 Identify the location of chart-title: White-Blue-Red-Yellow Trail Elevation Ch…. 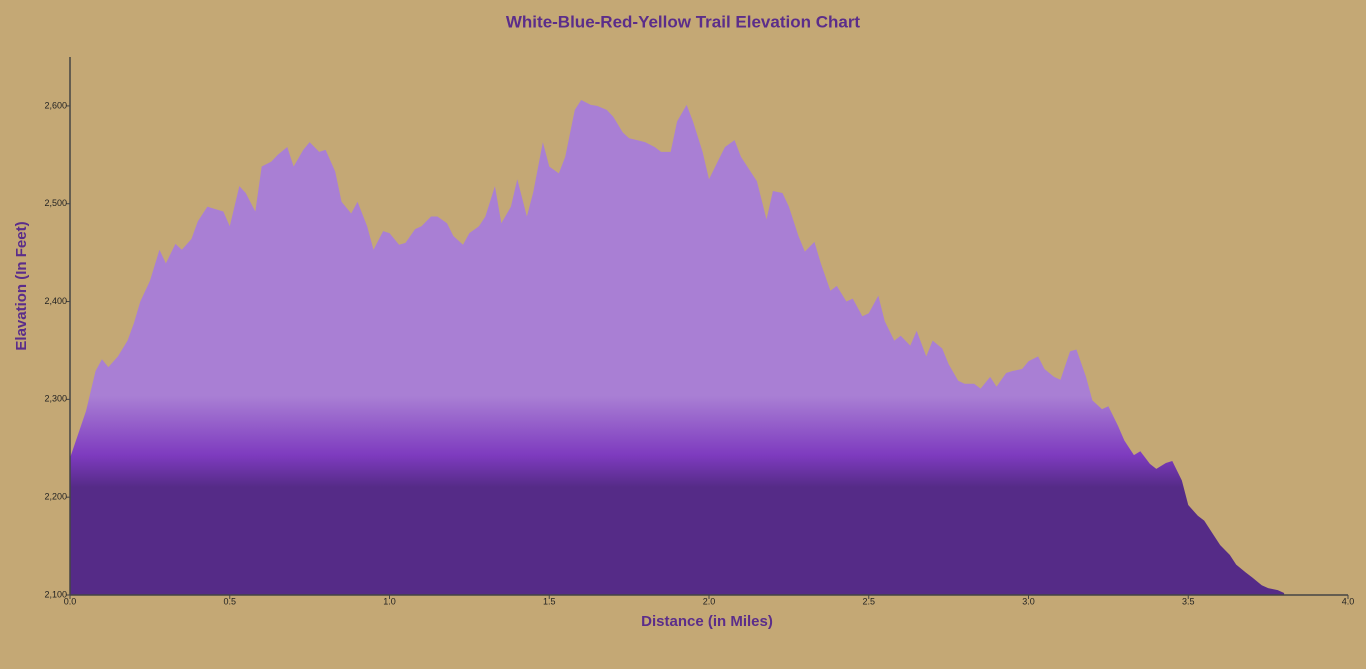
(683, 21).